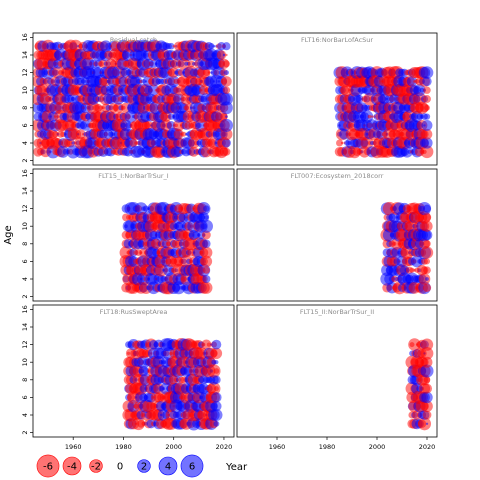  I want to click on legend: -6 -4 -2 0 2 4 6, so click(120, 466).